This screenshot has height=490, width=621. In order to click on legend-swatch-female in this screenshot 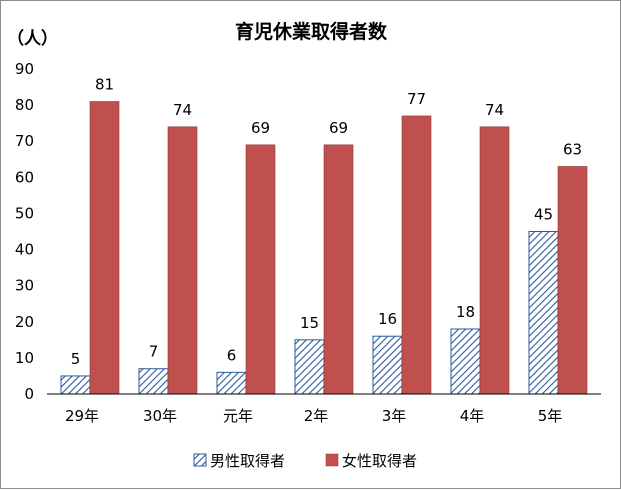, I will do `click(332, 460)`.